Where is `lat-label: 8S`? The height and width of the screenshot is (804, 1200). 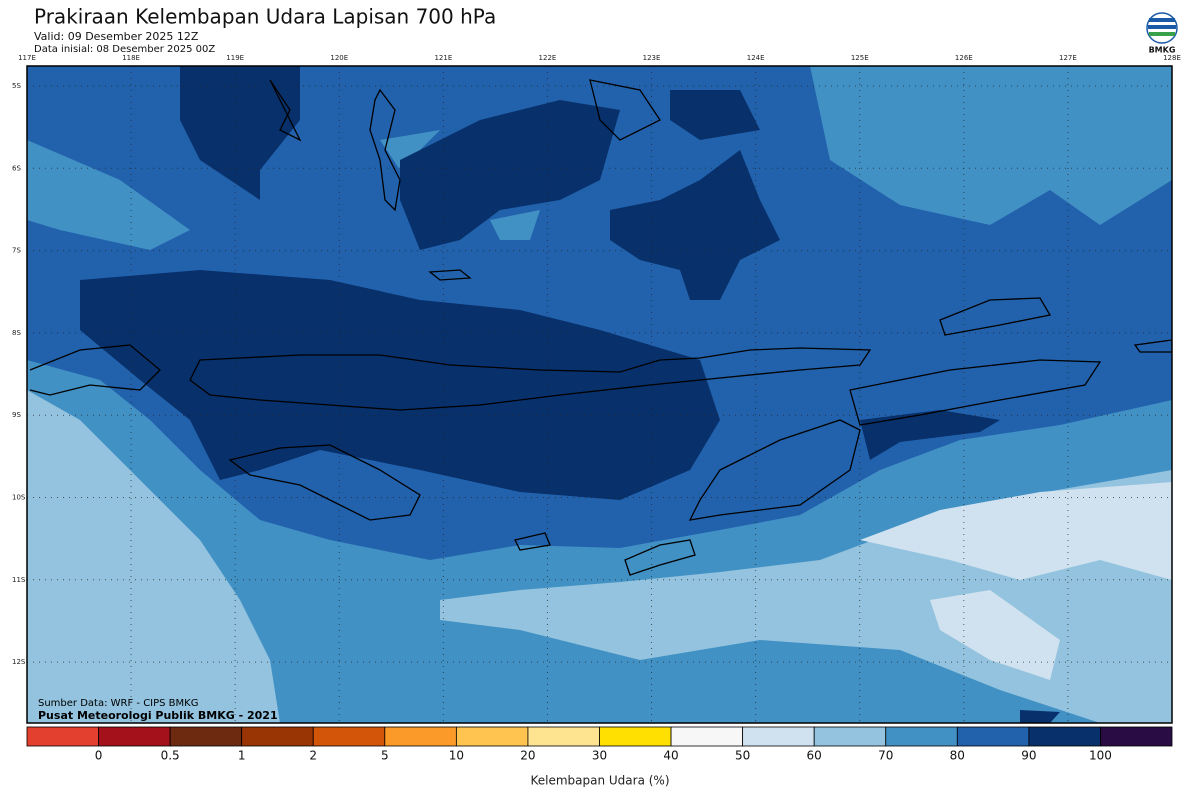 lat-label: 8S is located at coordinates (16, 333).